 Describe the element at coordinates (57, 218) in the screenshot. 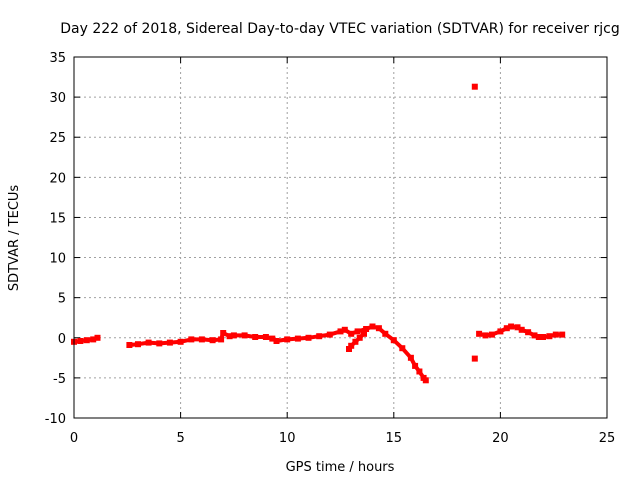

I see `y-tick-label: 15` at that location.